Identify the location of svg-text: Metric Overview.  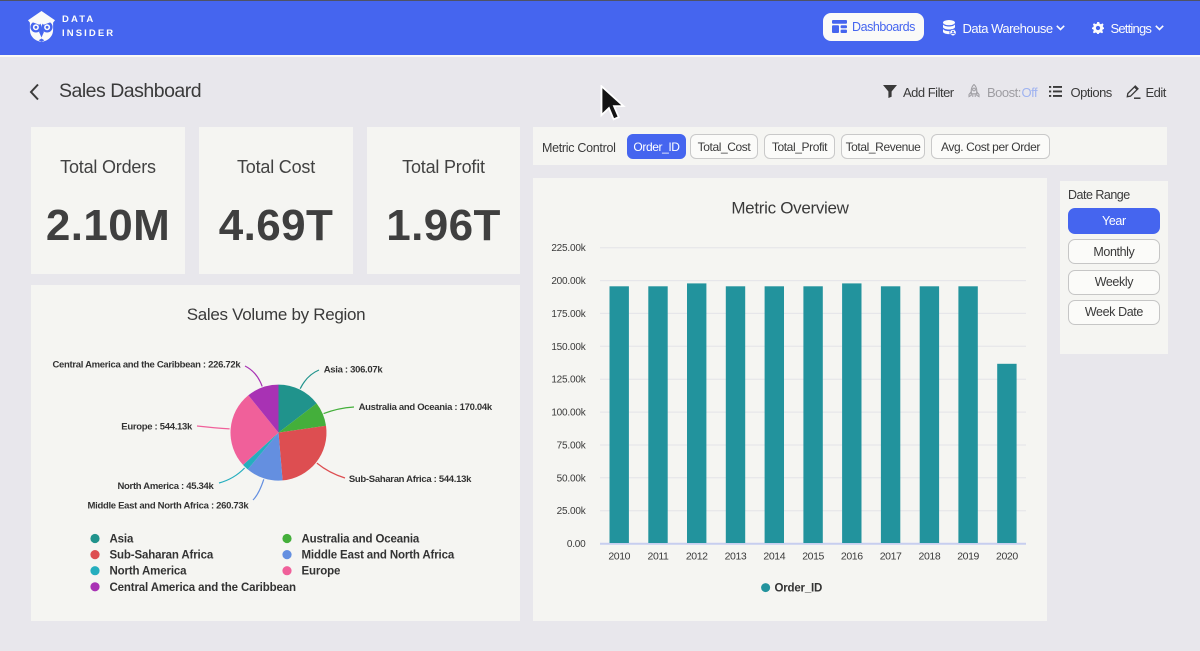
(790, 208).